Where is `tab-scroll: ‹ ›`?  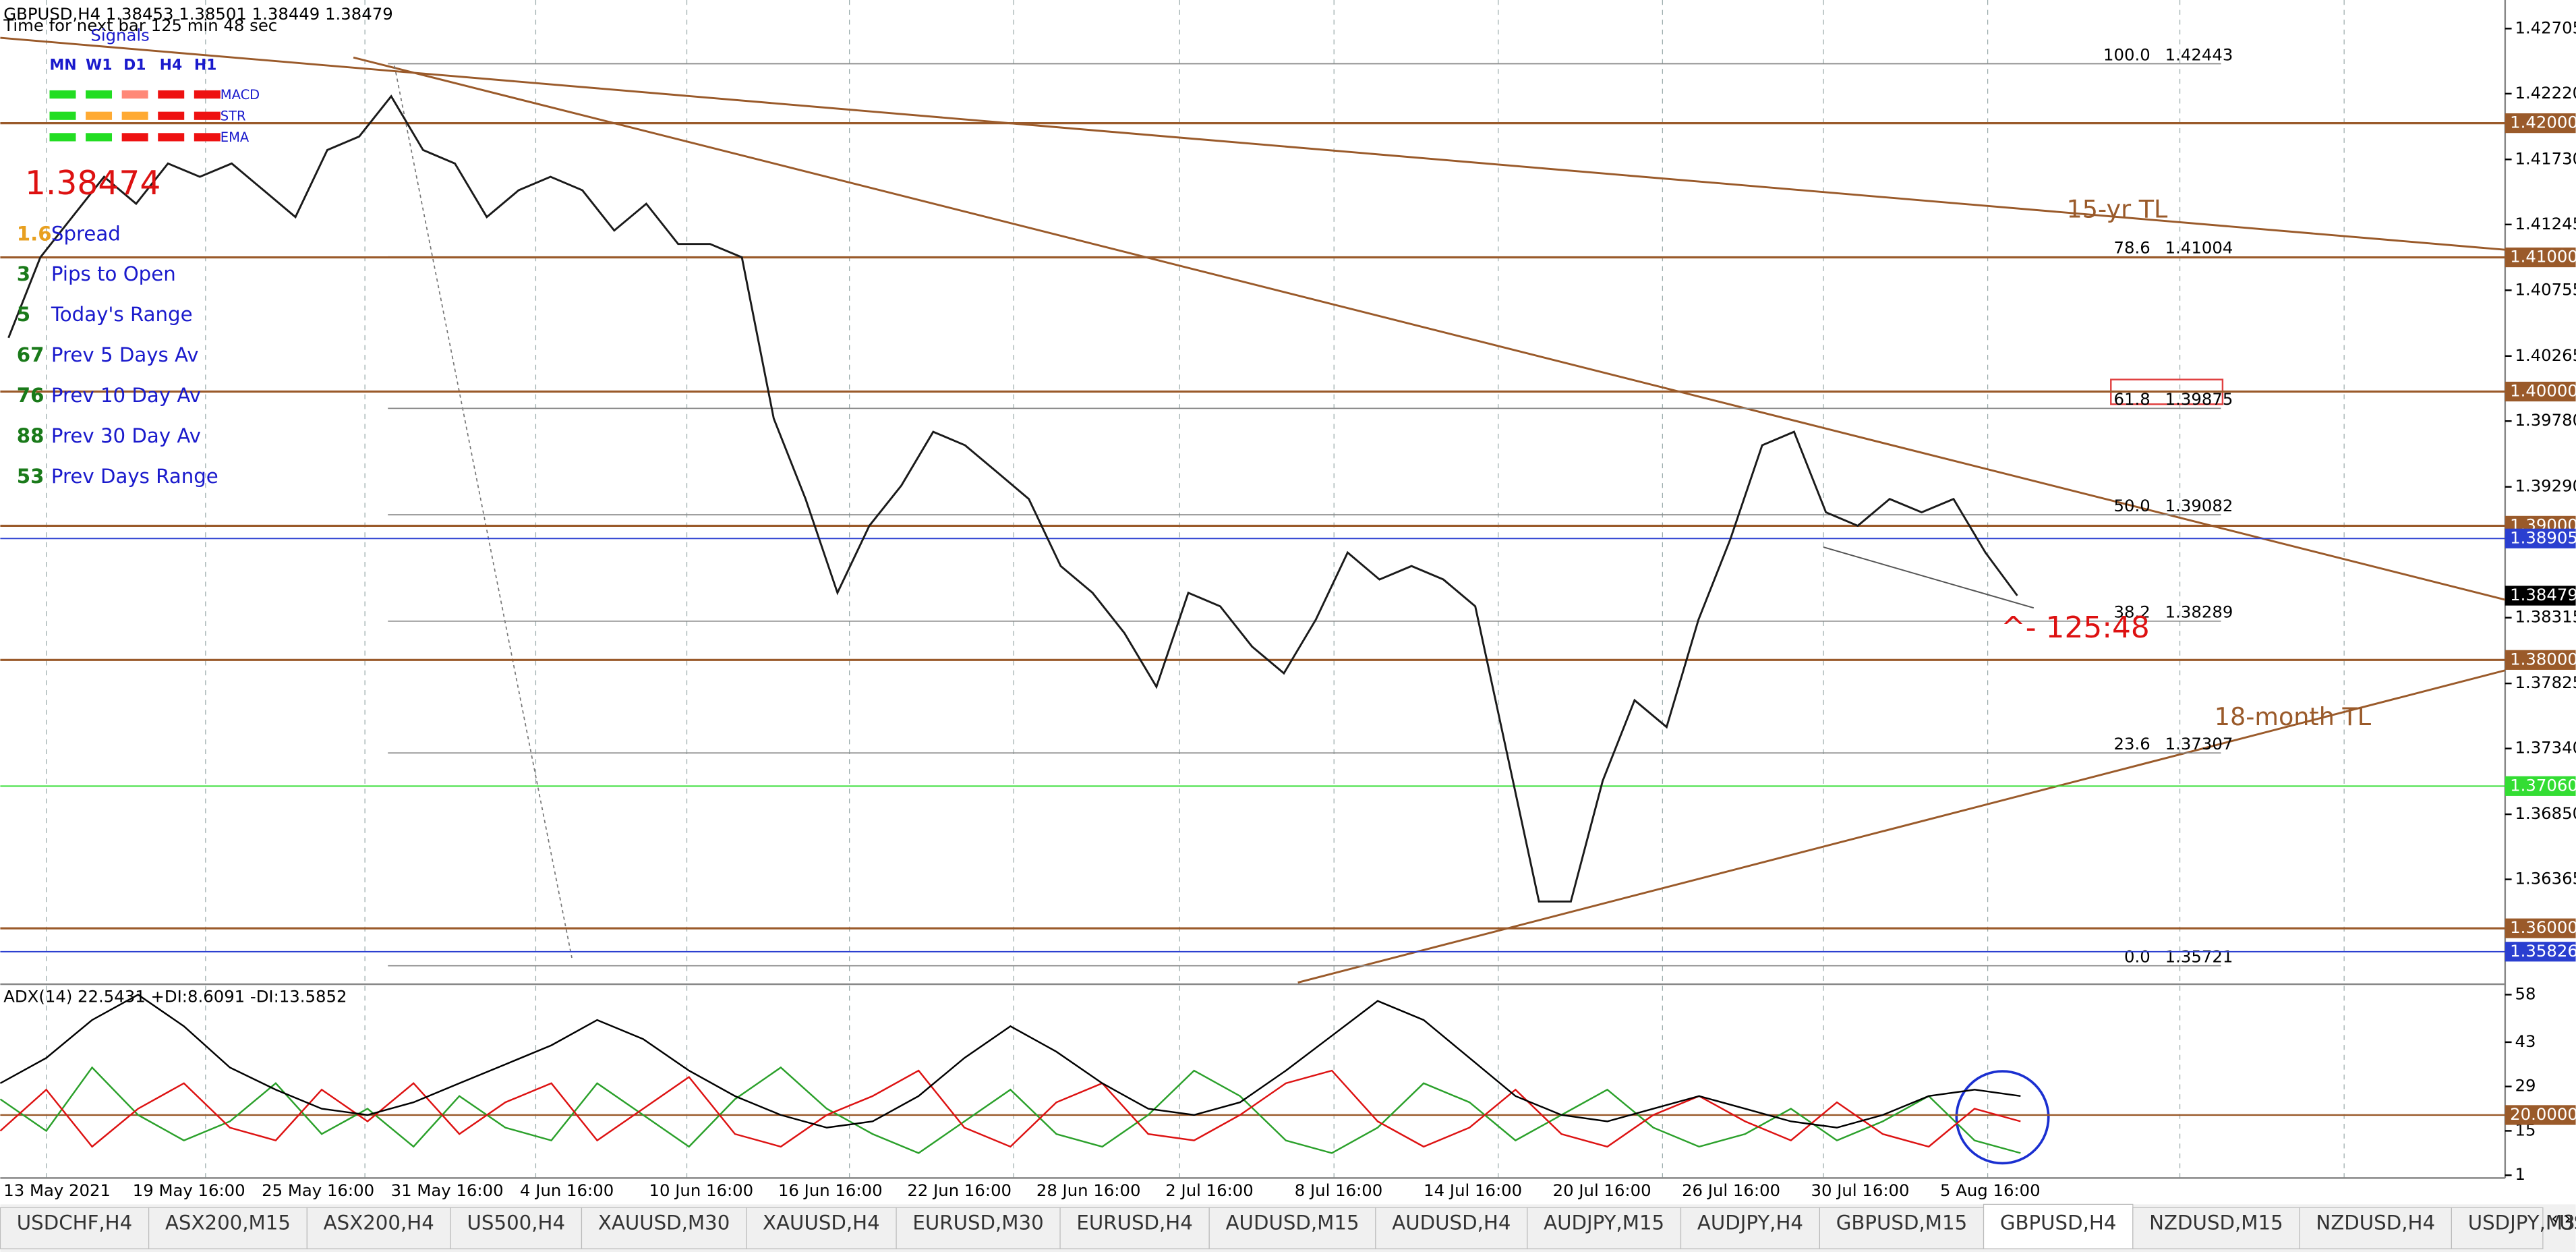
tab-scroll: ‹ › is located at coordinates (2561, 1218).